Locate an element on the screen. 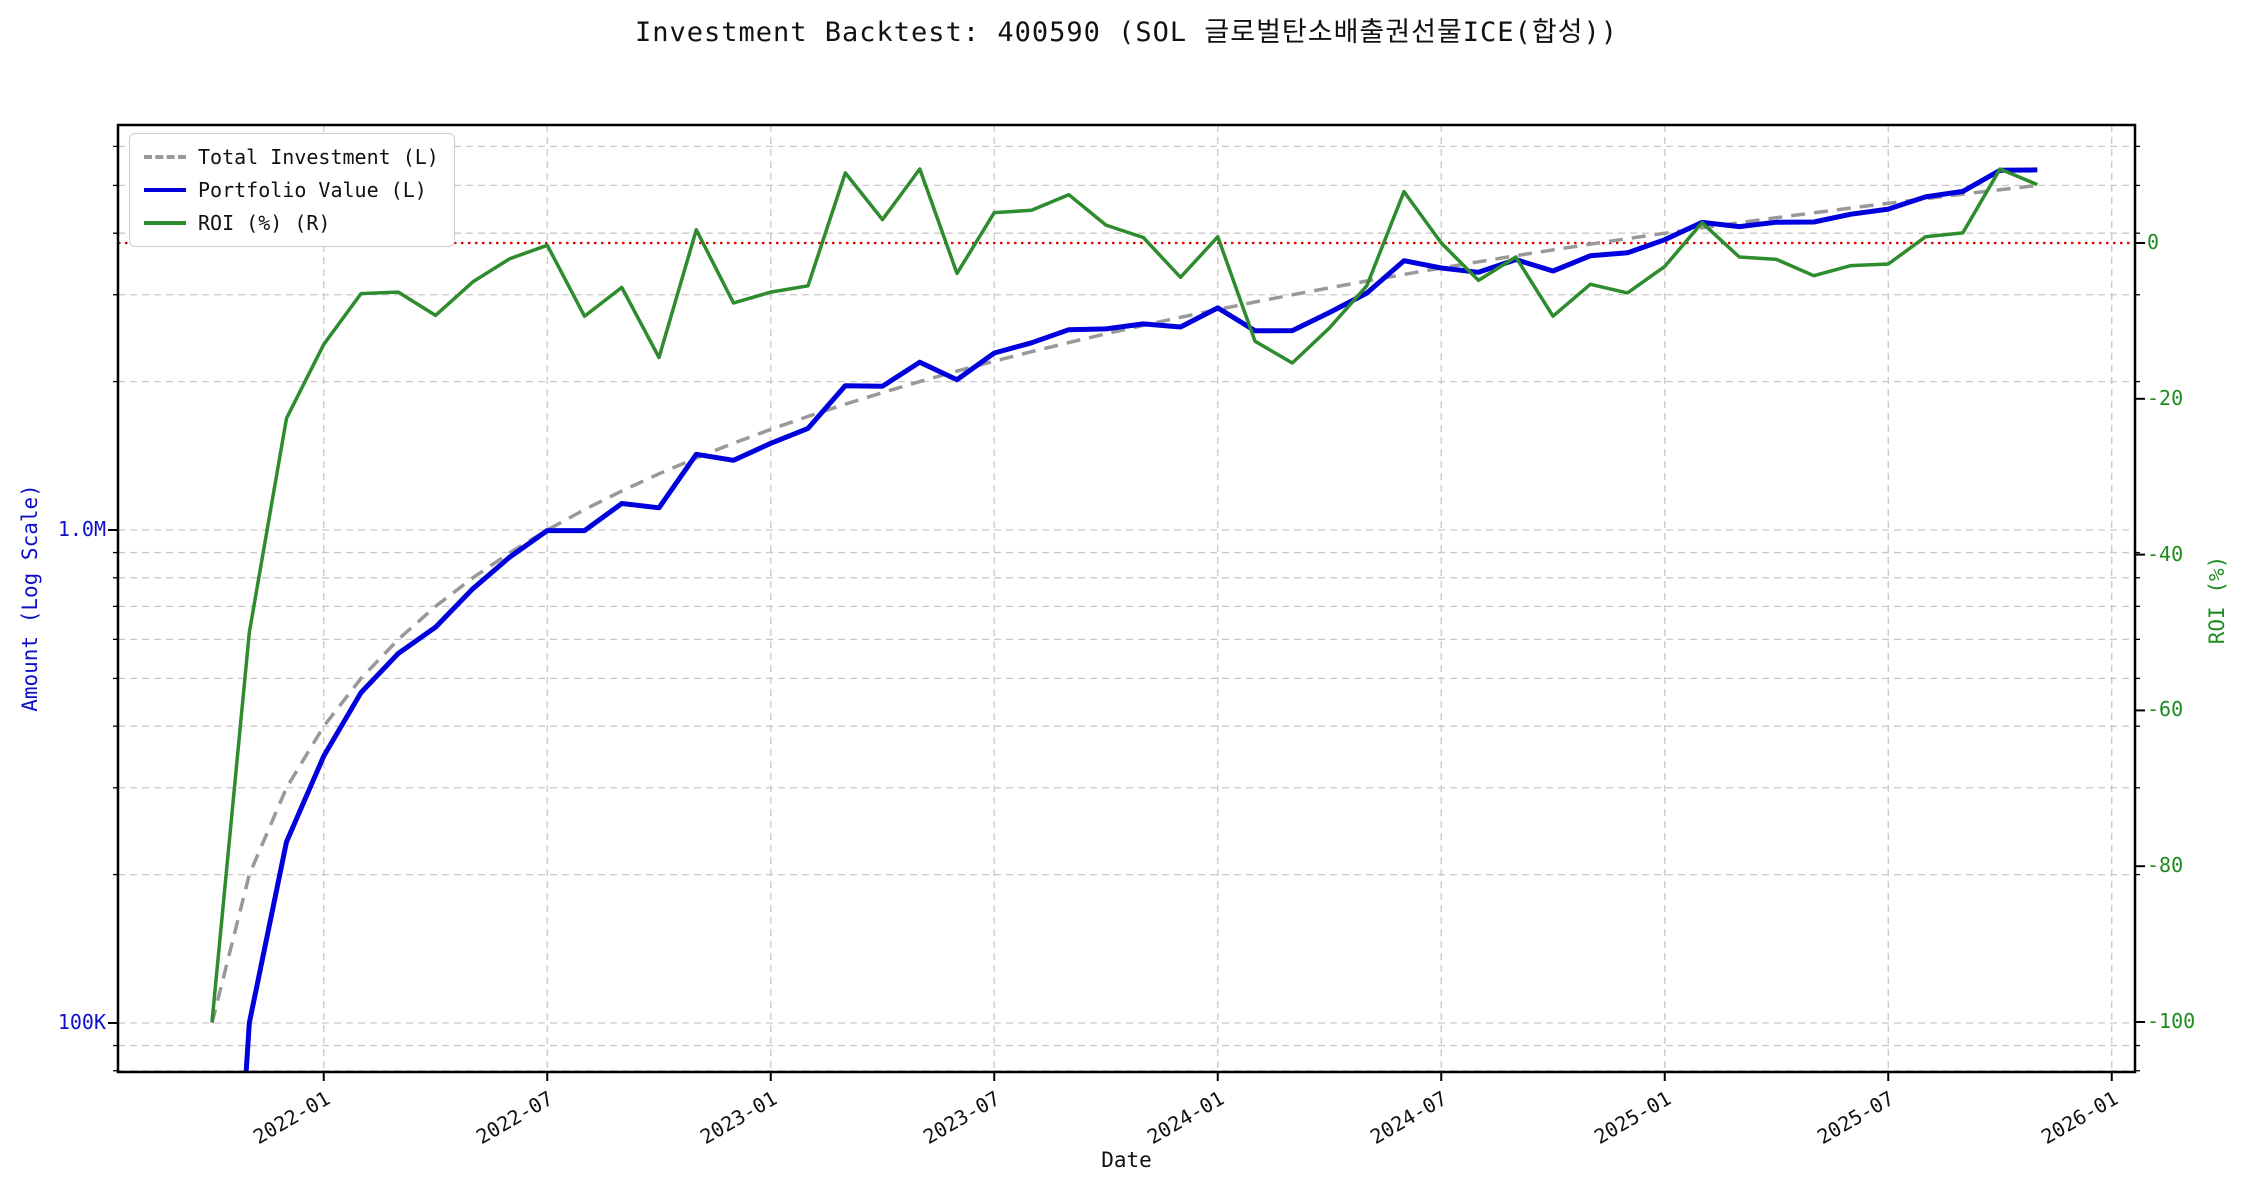 The image size is (2250, 1200). right-axis-tick-label: 0 is located at coordinates (2153, 242).